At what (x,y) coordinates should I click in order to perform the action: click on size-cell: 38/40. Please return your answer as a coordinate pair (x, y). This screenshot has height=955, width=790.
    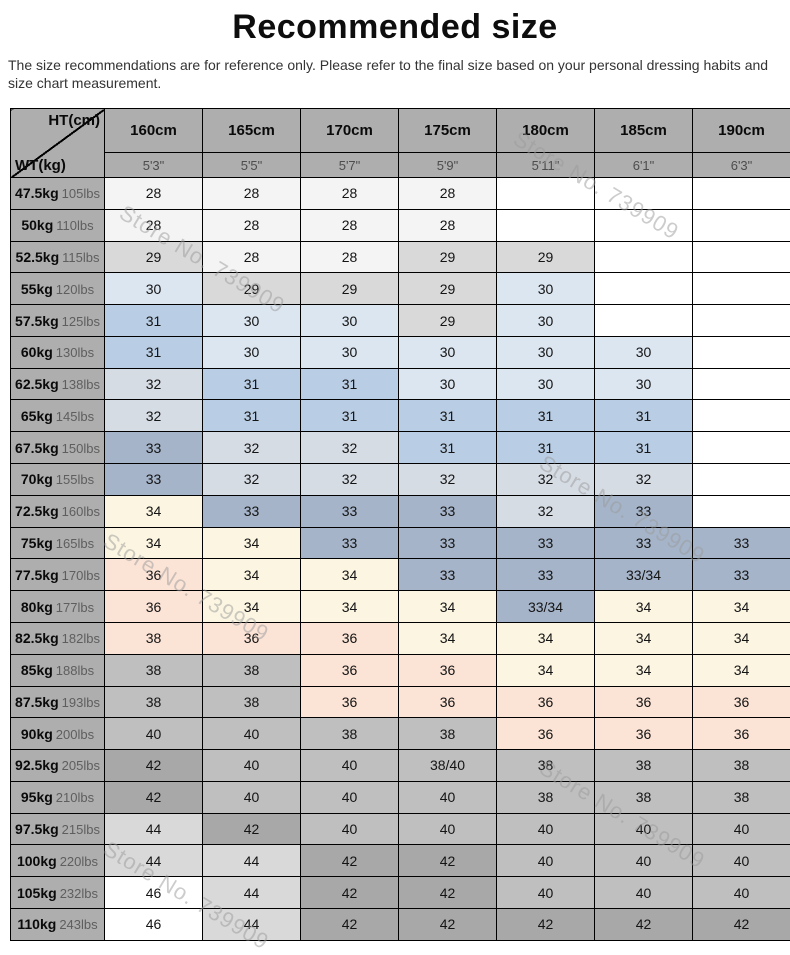
    Looking at the image, I should click on (448, 766).